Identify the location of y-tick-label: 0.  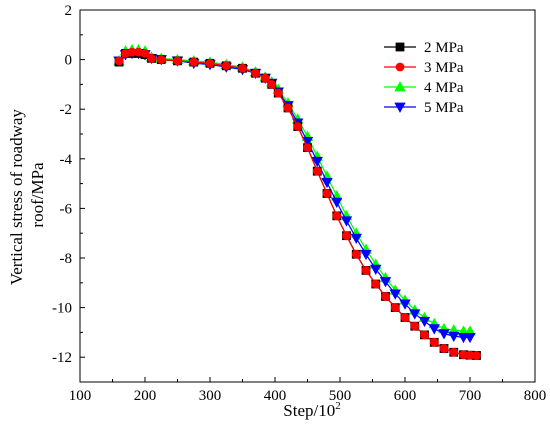
(69, 61).